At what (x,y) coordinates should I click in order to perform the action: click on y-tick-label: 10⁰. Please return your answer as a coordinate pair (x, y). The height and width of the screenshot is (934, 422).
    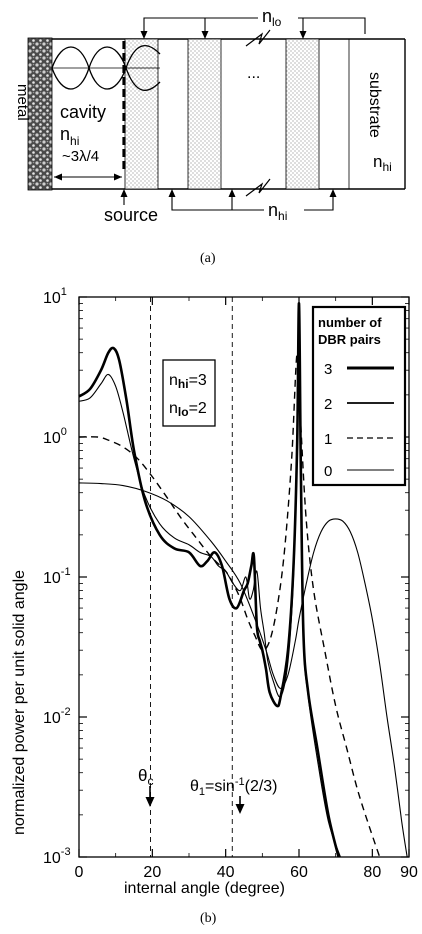
    Looking at the image, I should click on (55, 436).